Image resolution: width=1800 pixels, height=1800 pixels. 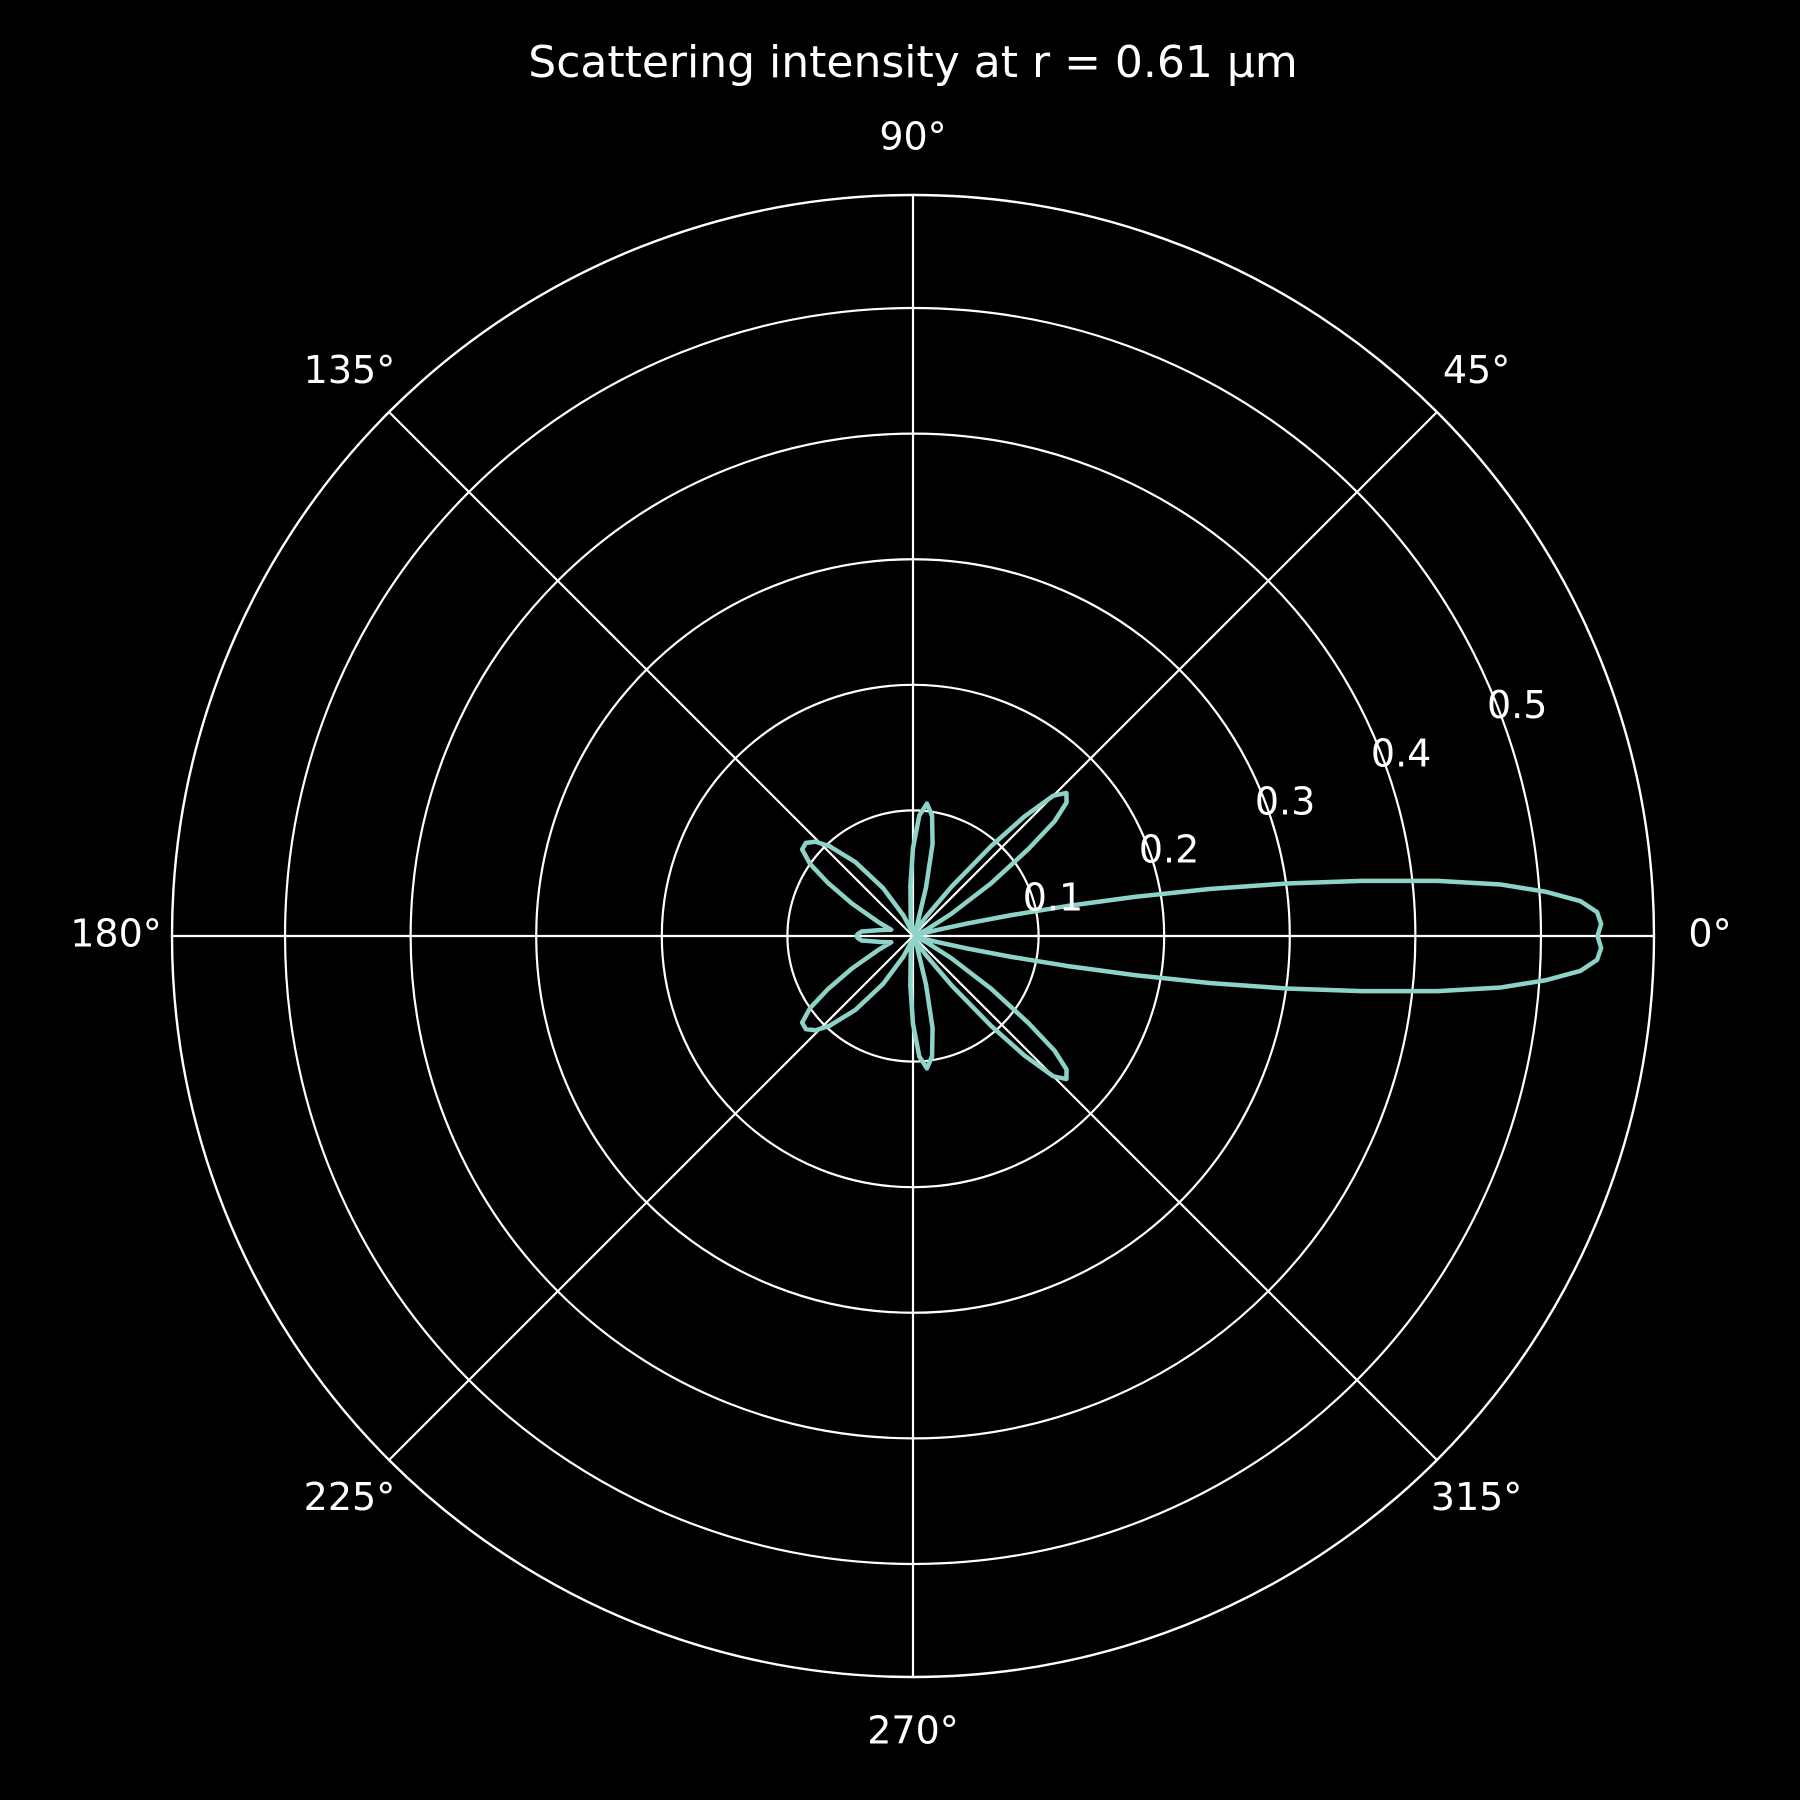 What do you see at coordinates (912, 62) in the screenshot?
I see `chart-title: Scattering intensity at r = 0.61 μm` at bounding box center [912, 62].